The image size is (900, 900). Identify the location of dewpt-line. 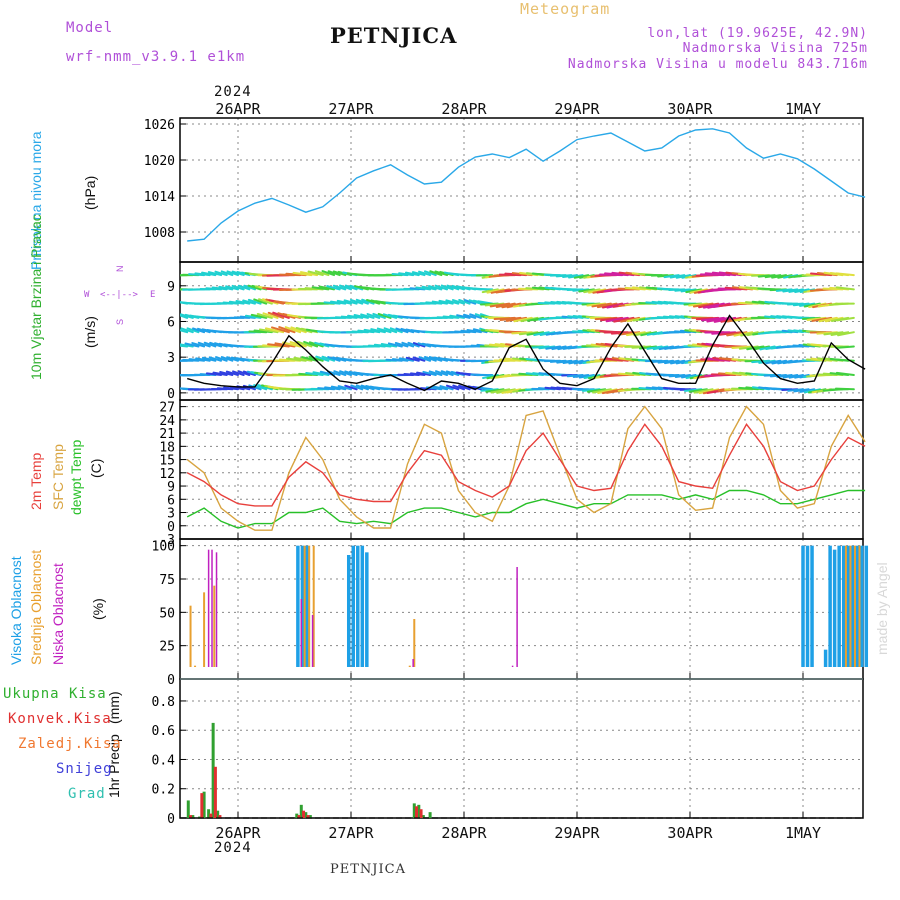
(526, 509).